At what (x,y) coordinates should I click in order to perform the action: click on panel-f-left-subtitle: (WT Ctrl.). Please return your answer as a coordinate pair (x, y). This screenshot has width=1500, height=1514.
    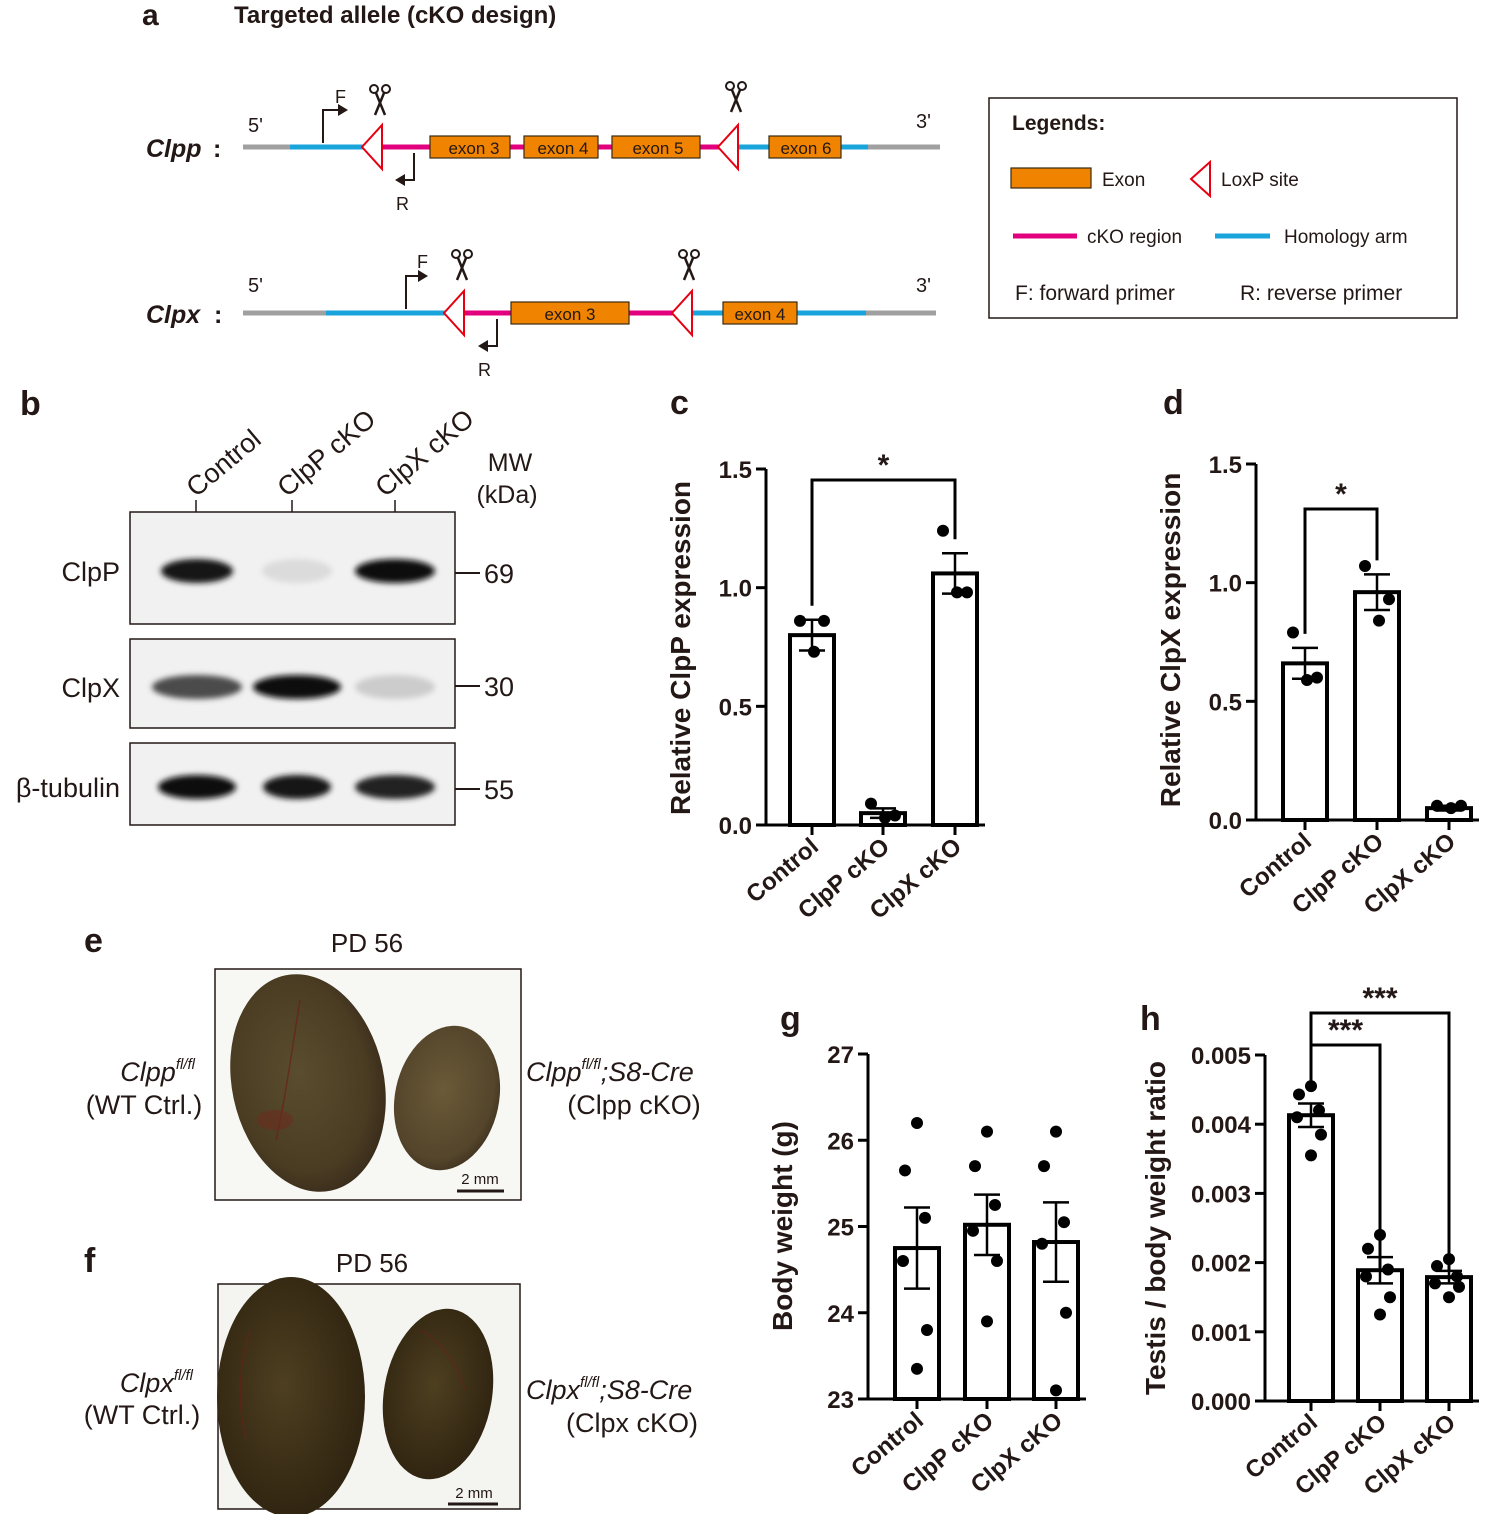
    Looking at the image, I should click on (142, 1415).